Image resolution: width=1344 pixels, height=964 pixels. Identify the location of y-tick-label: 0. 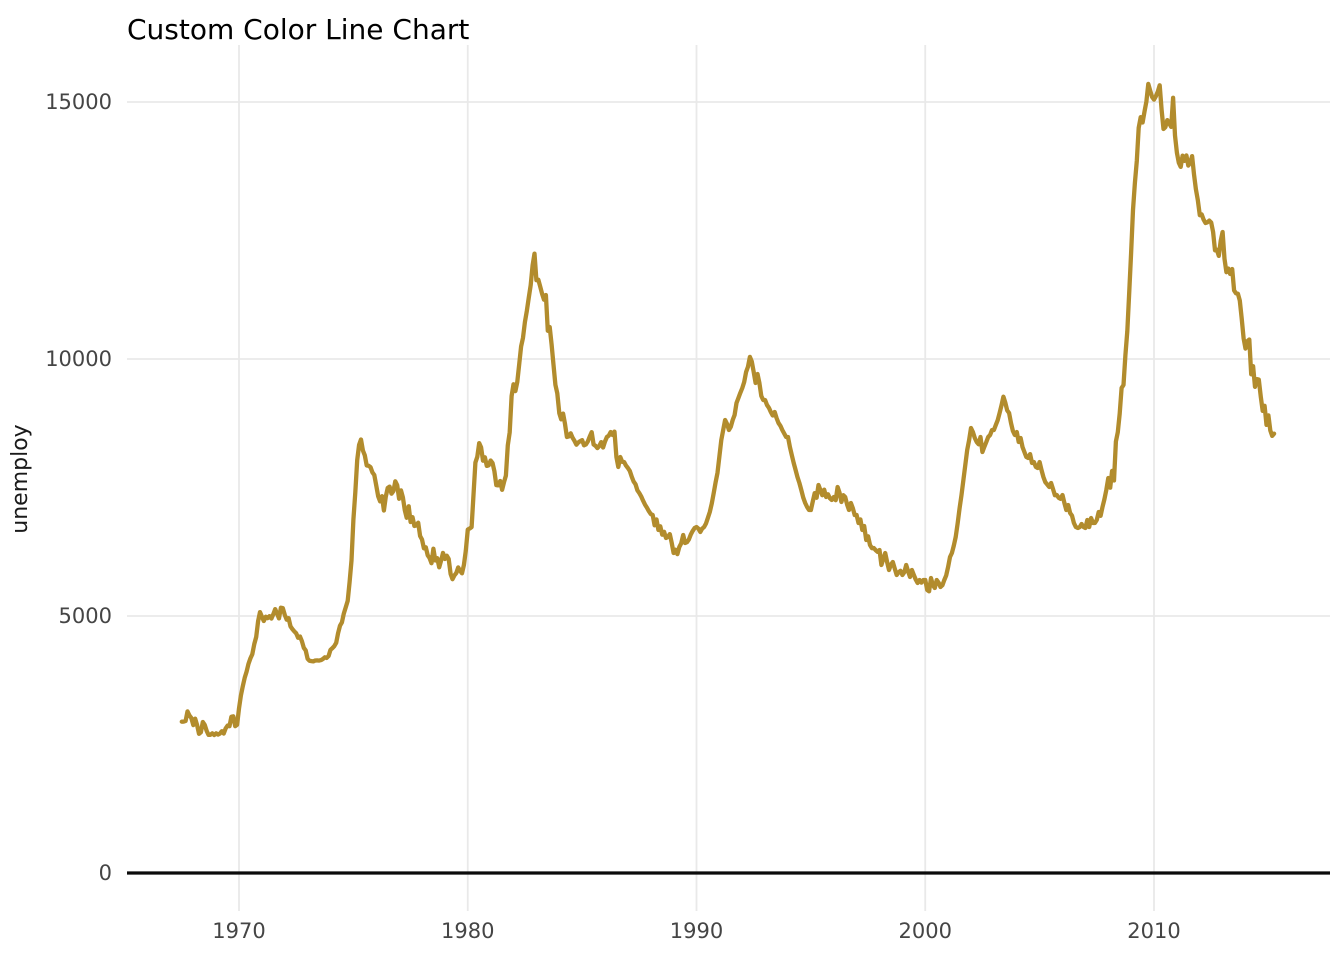
(105, 873).